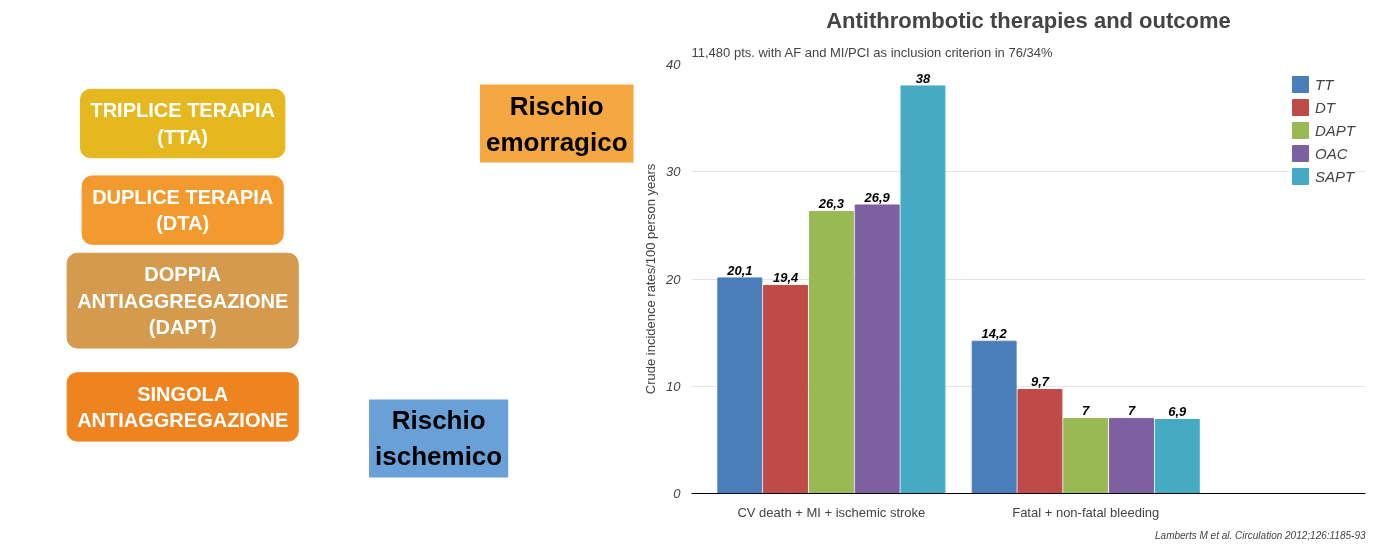 The width and height of the screenshot is (1378, 551). Describe the element at coordinates (673, 279) in the screenshot. I see `y-tick-label: 20` at that location.